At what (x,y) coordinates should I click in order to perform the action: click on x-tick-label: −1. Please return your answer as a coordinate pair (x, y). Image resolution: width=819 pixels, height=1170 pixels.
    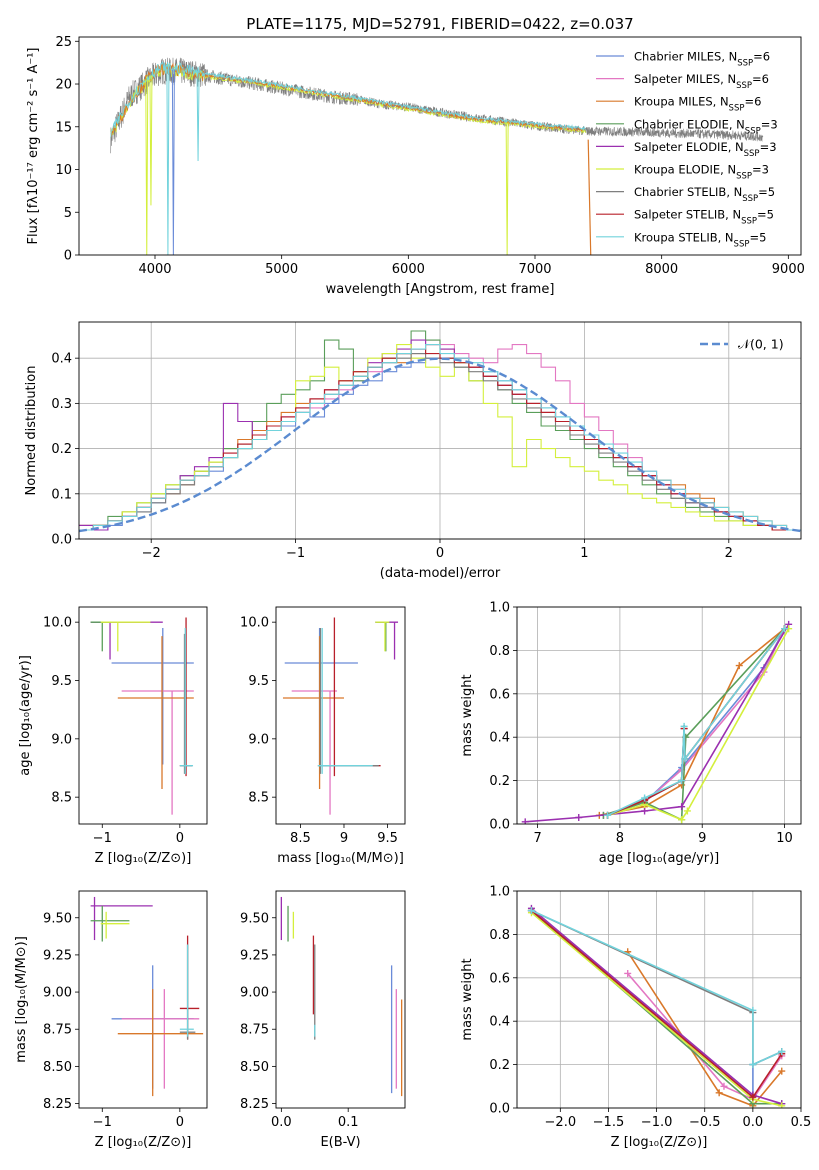
    Looking at the image, I should click on (295, 553).